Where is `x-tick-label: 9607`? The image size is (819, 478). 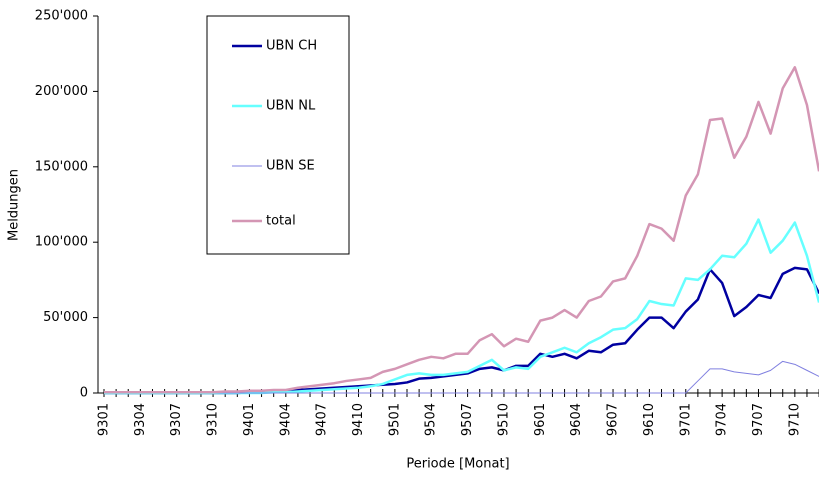 x-tick-label: 9607 is located at coordinates (613, 419).